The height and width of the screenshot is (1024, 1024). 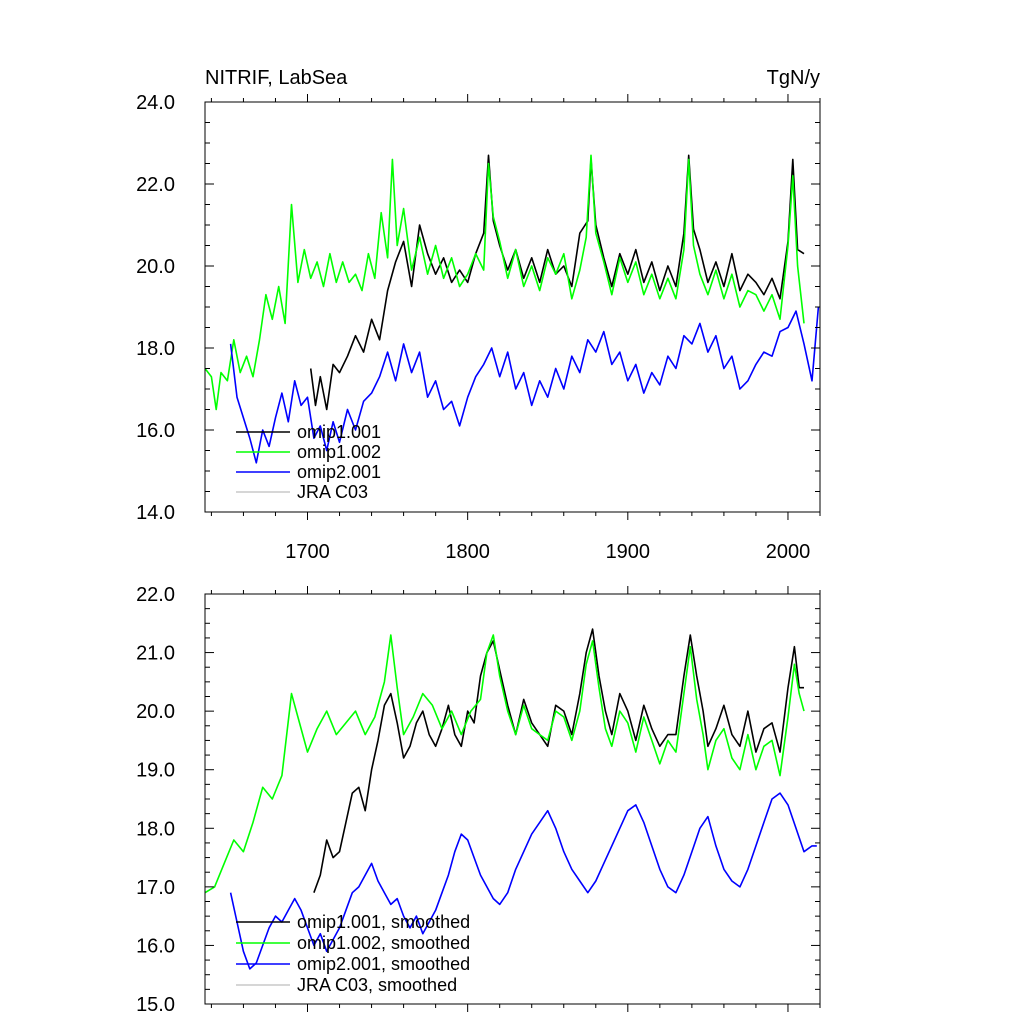 What do you see at coordinates (339, 452) in the screenshot?
I see `legend-label: omip1.002` at bounding box center [339, 452].